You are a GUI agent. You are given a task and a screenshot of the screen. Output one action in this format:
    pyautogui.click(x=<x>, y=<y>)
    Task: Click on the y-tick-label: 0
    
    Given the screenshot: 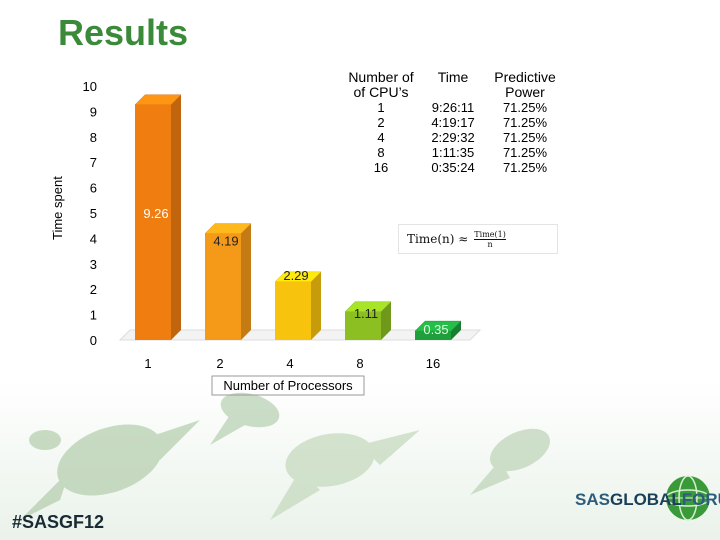 What is the action you would take?
    pyautogui.click(x=93, y=340)
    